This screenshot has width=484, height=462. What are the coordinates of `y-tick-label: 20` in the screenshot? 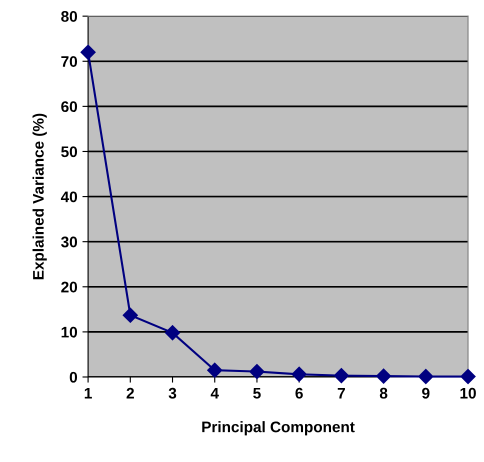 It's located at (69, 287).